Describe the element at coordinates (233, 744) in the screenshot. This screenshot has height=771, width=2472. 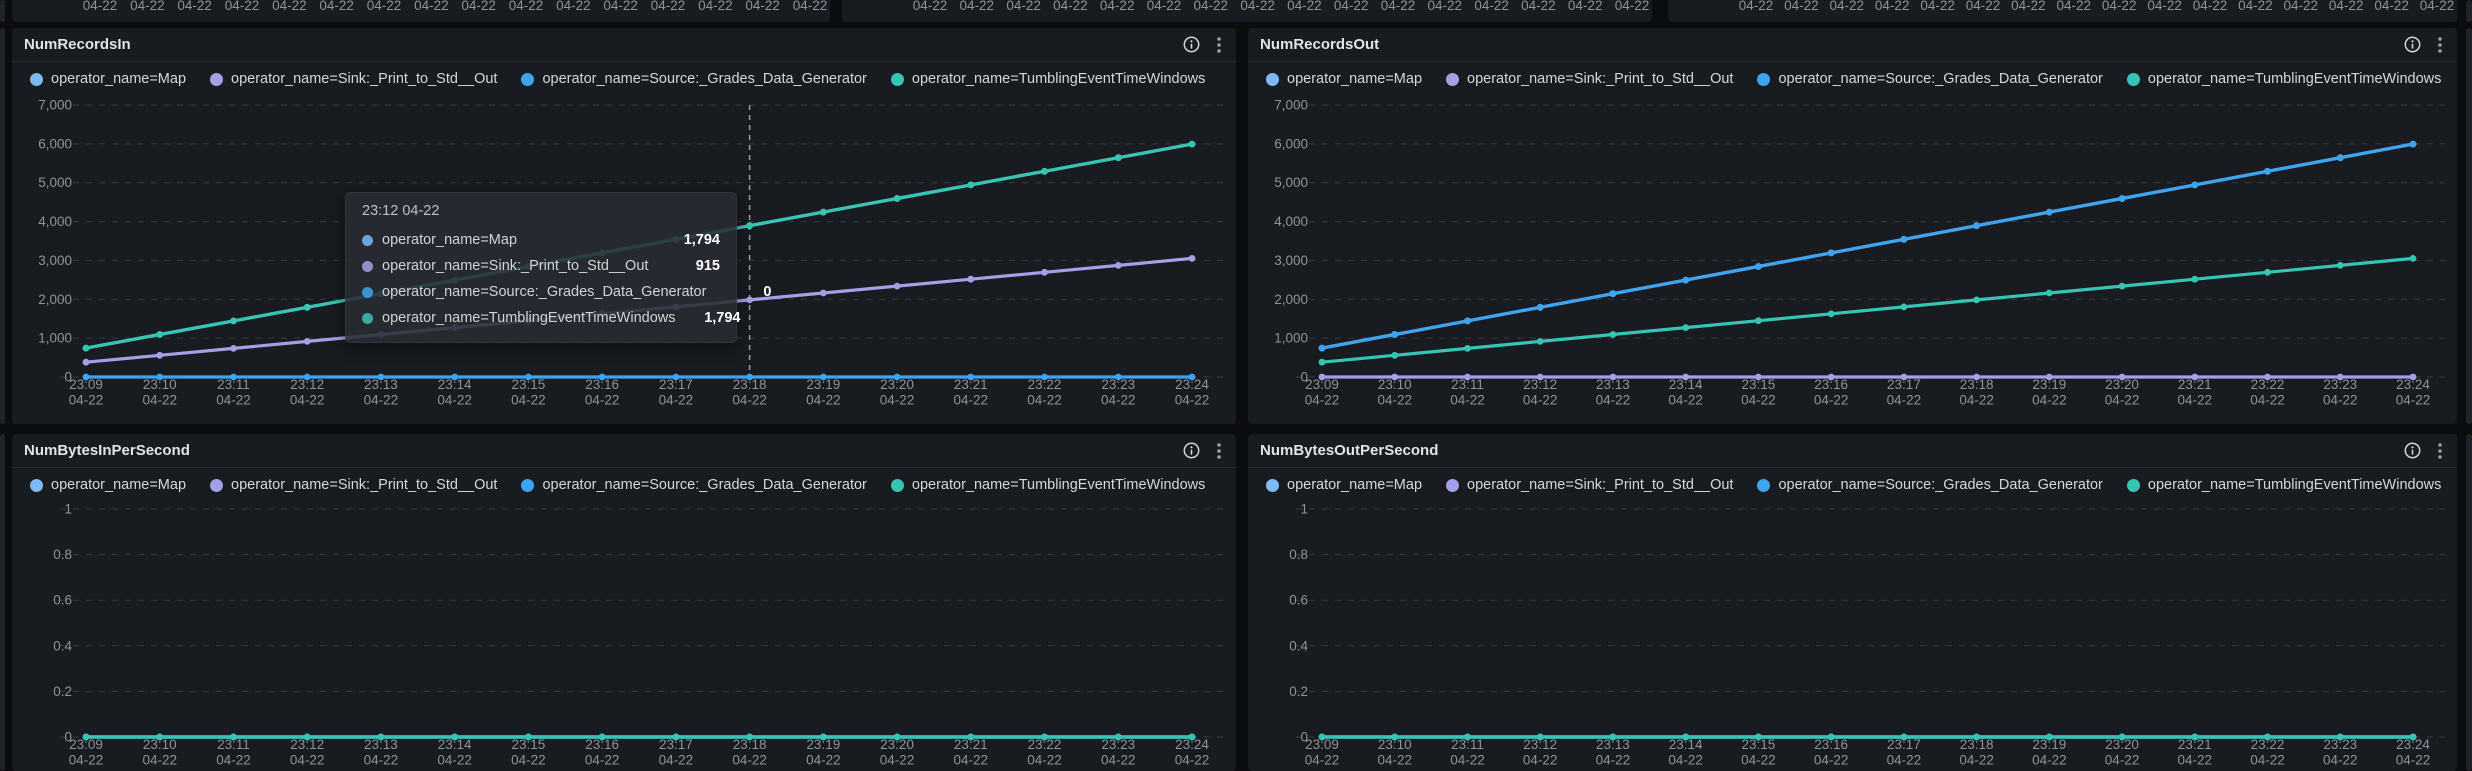
I see `x-tick-time-label: 23:11` at that location.